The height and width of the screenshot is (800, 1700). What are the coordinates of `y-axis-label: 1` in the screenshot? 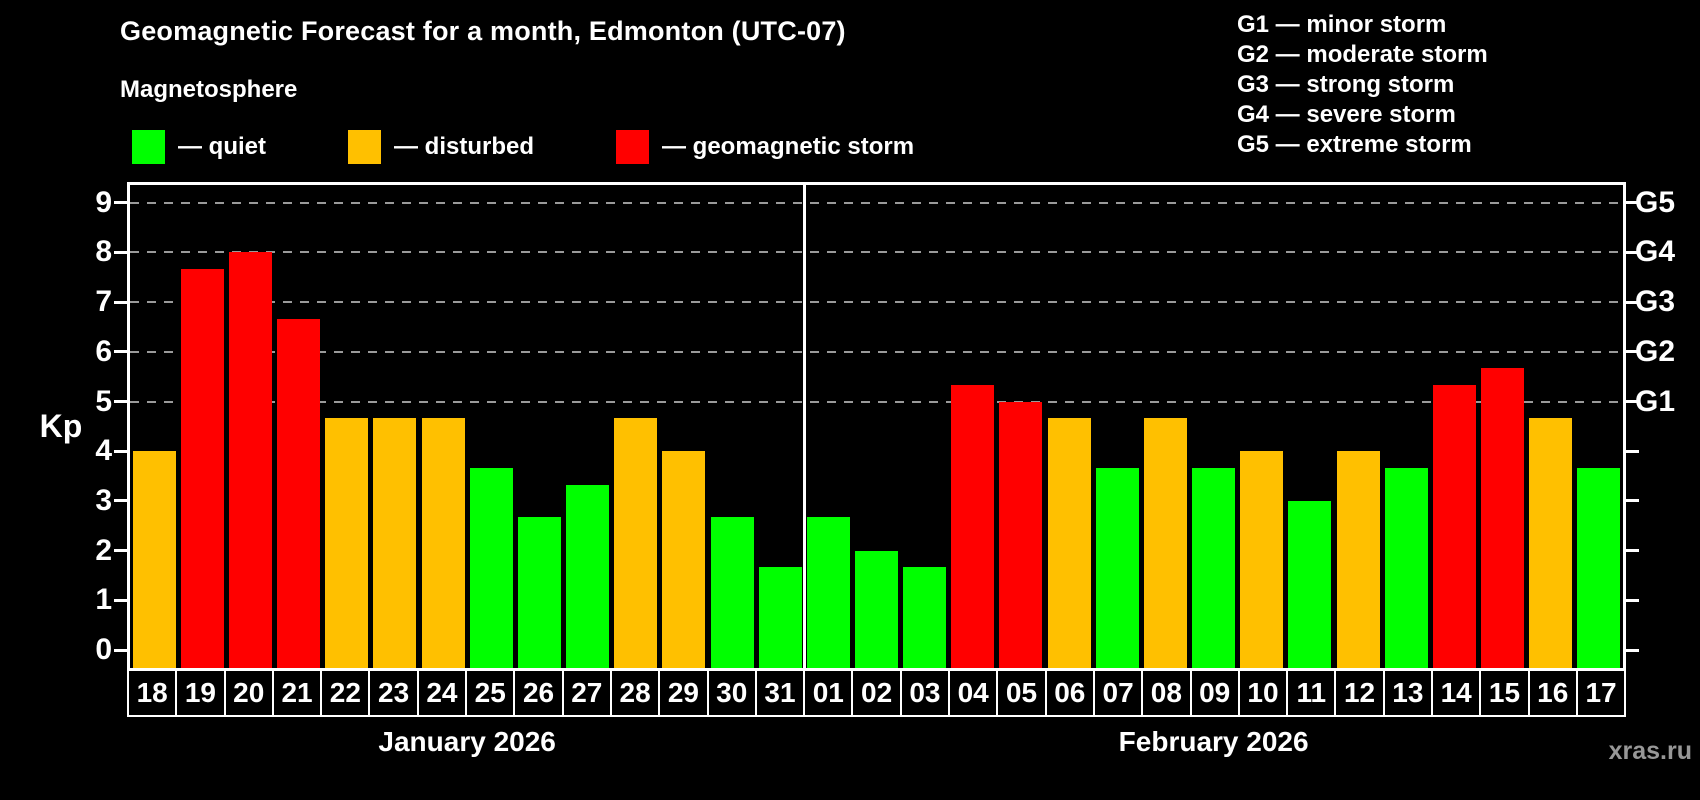 It's located at (103, 600).